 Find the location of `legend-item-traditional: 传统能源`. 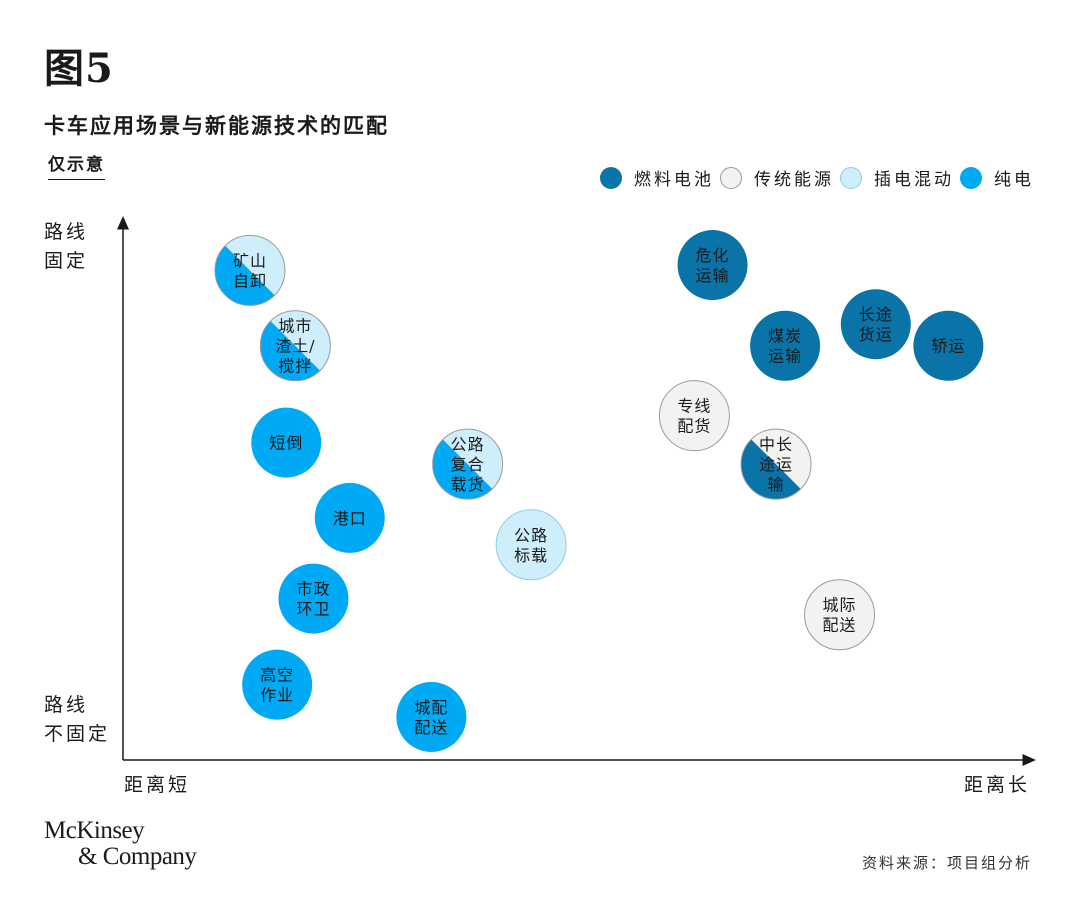

legend-item-traditional: 传统能源 is located at coordinates (777, 177).